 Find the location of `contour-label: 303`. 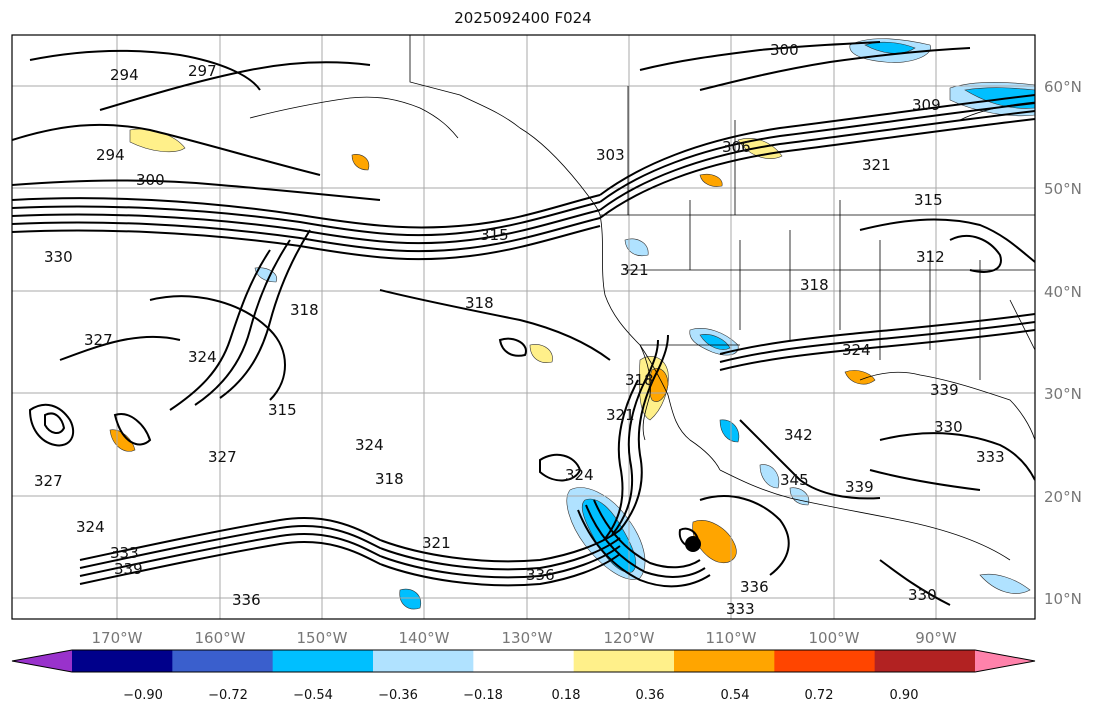

contour-label: 303 is located at coordinates (610, 155).